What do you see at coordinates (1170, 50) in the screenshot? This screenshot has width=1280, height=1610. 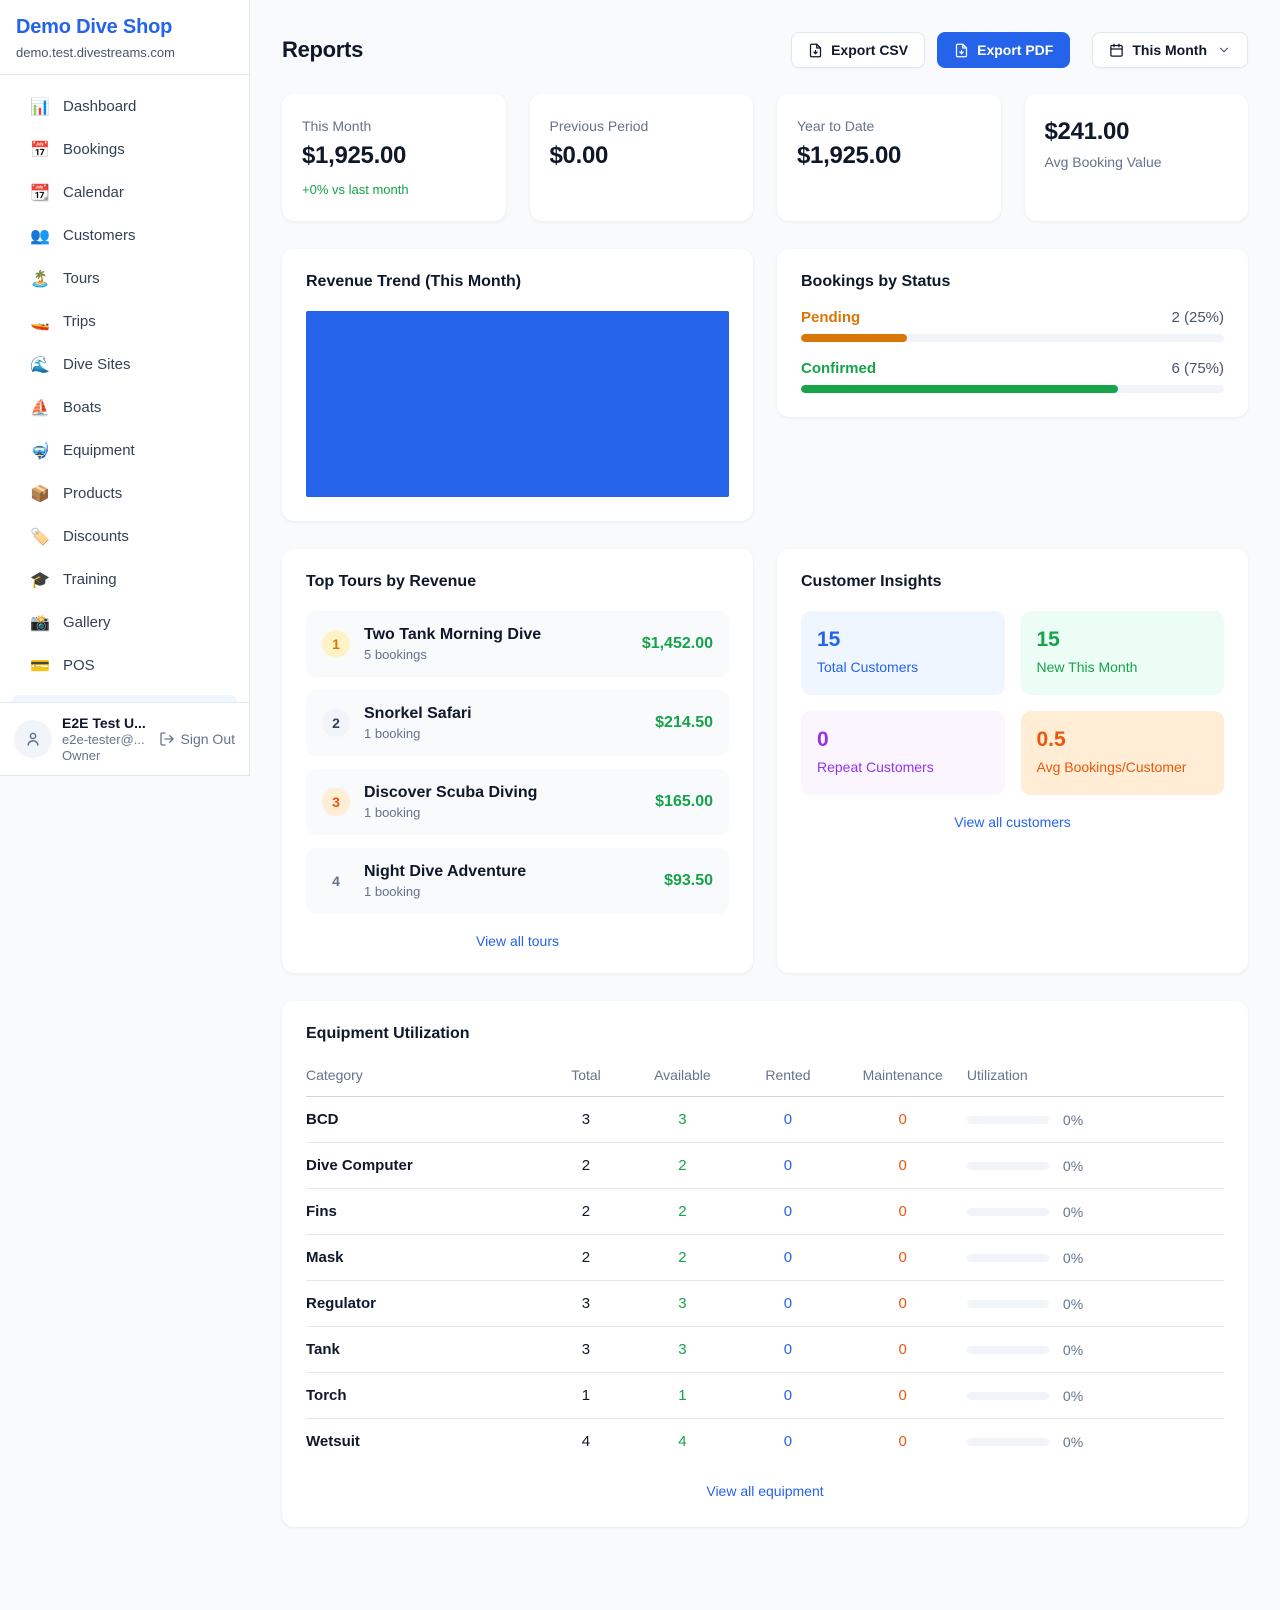 I see `period-selector-button: This Month` at bounding box center [1170, 50].